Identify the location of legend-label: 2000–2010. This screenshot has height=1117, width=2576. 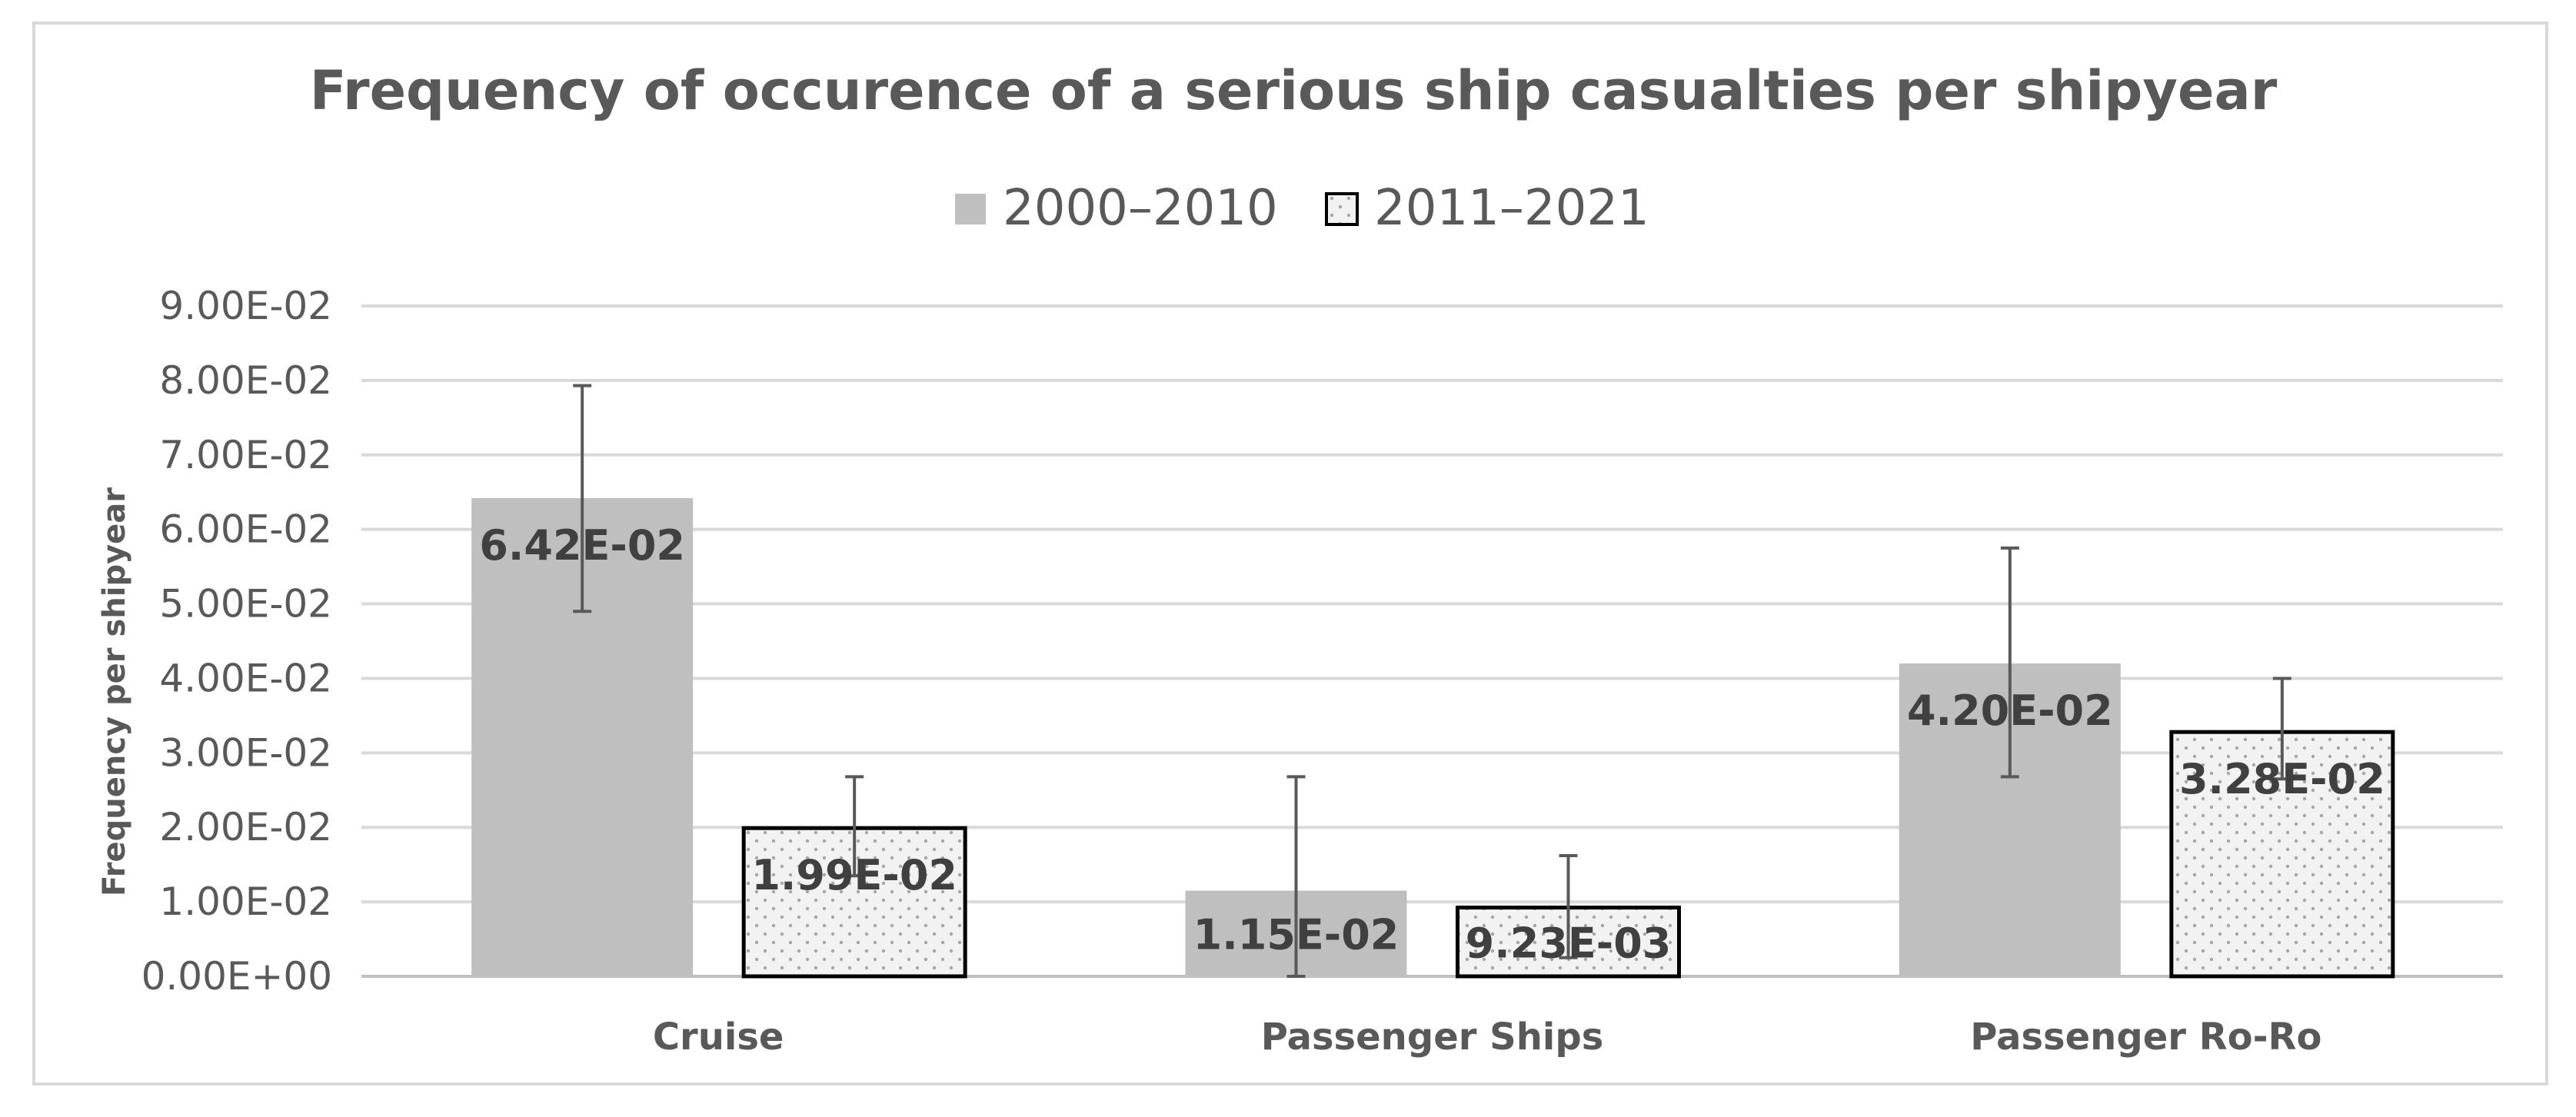
(1140, 209).